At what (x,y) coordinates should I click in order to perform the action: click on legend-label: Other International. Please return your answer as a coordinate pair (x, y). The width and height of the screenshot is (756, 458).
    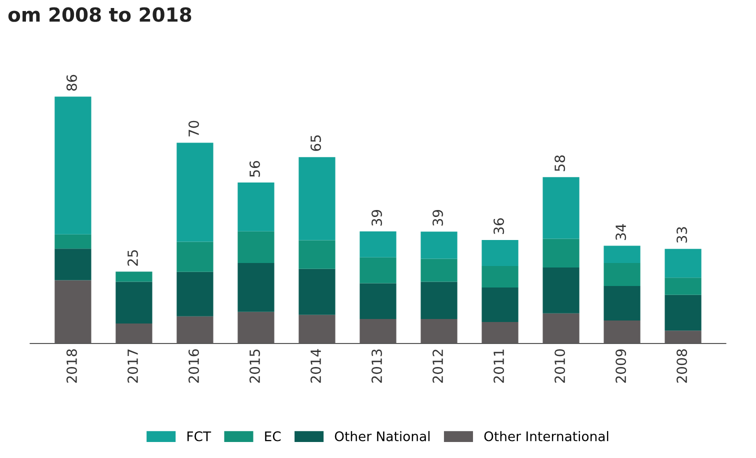
    Looking at the image, I should click on (546, 436).